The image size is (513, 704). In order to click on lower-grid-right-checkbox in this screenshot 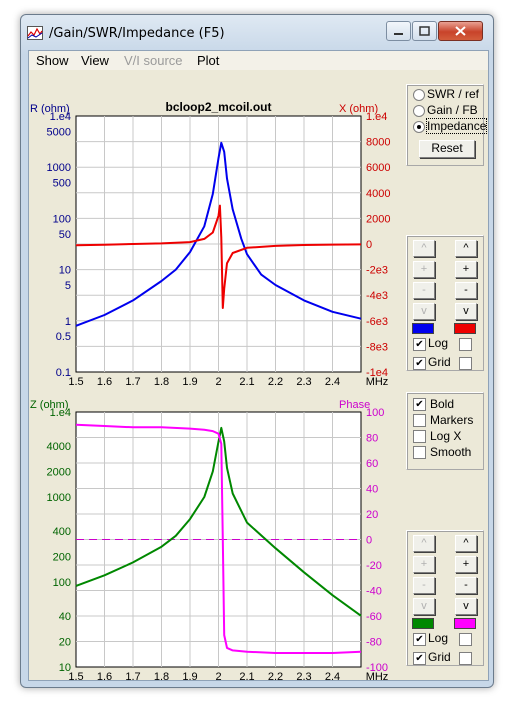, I will do `click(465, 658)`.